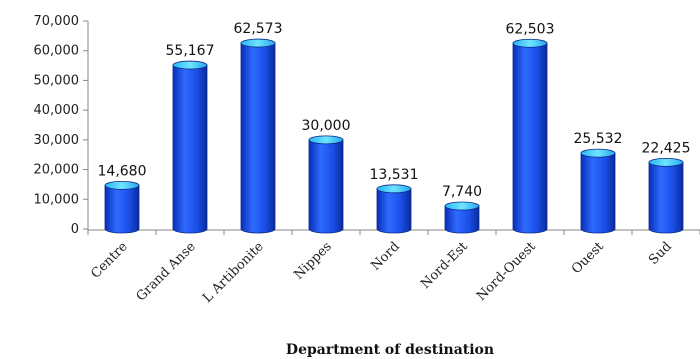  Describe the element at coordinates (258, 29) in the screenshot. I see `data-label: 62,573` at that location.